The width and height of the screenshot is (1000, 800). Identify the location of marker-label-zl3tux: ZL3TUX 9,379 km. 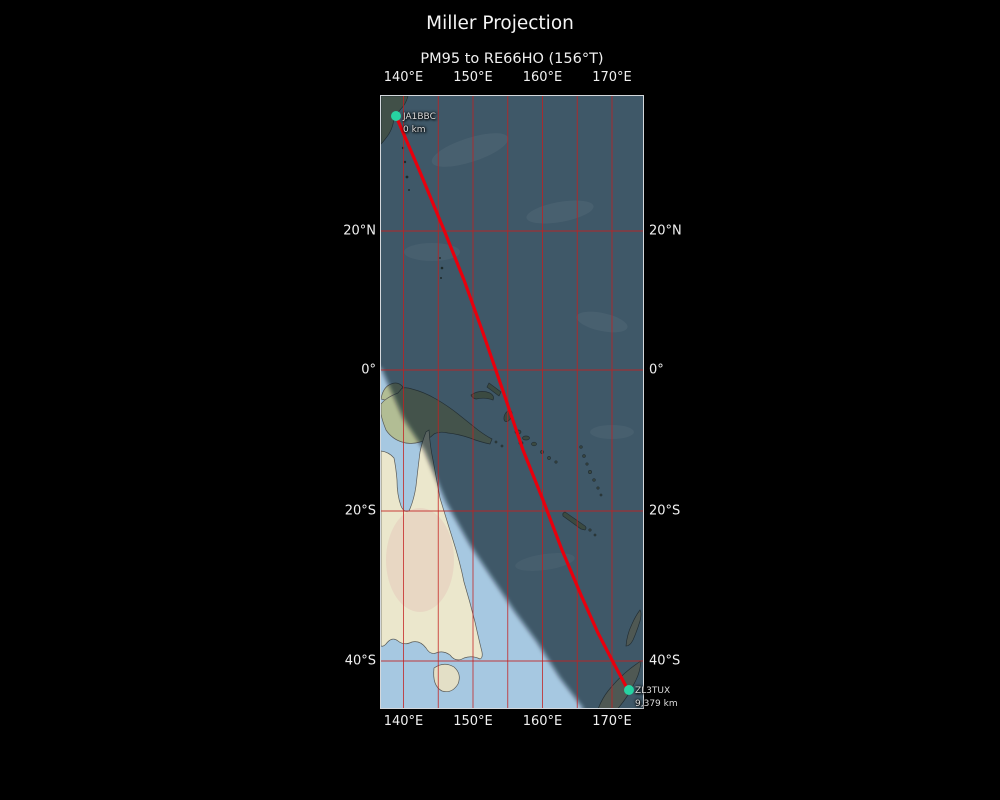
(656, 697).